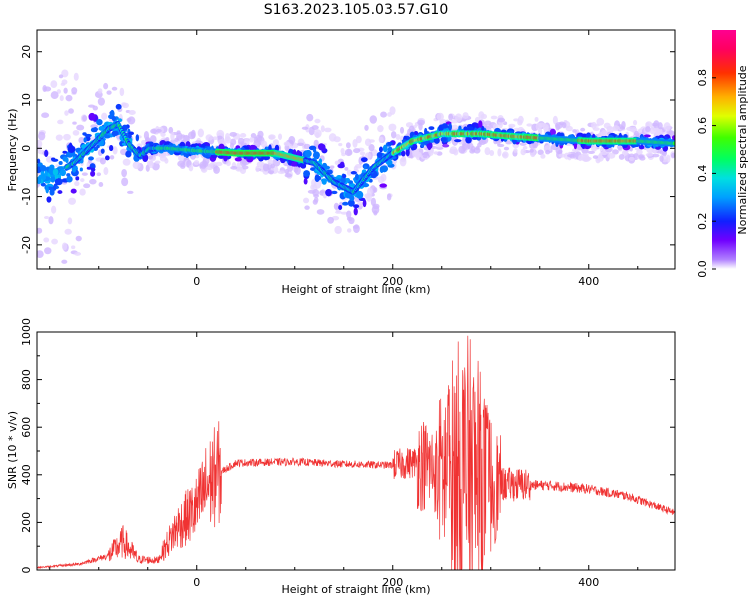  I want to click on heatmap-ridge-core, so click(673, 143).